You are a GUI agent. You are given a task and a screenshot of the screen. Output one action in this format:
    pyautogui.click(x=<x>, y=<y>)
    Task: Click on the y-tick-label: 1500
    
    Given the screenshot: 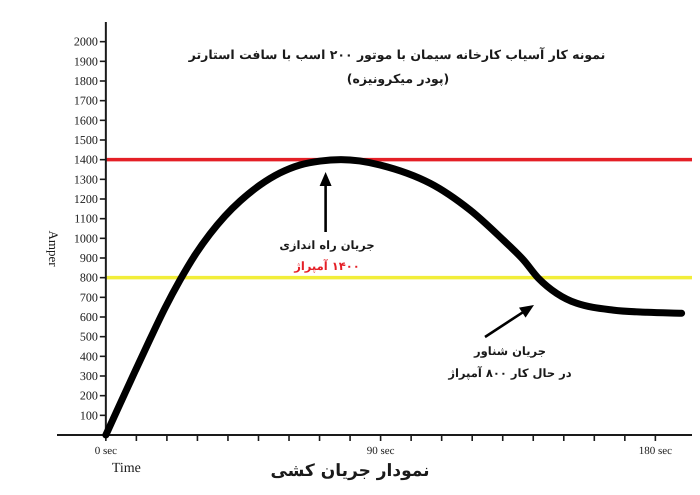 What is the action you would take?
    pyautogui.click(x=86, y=140)
    